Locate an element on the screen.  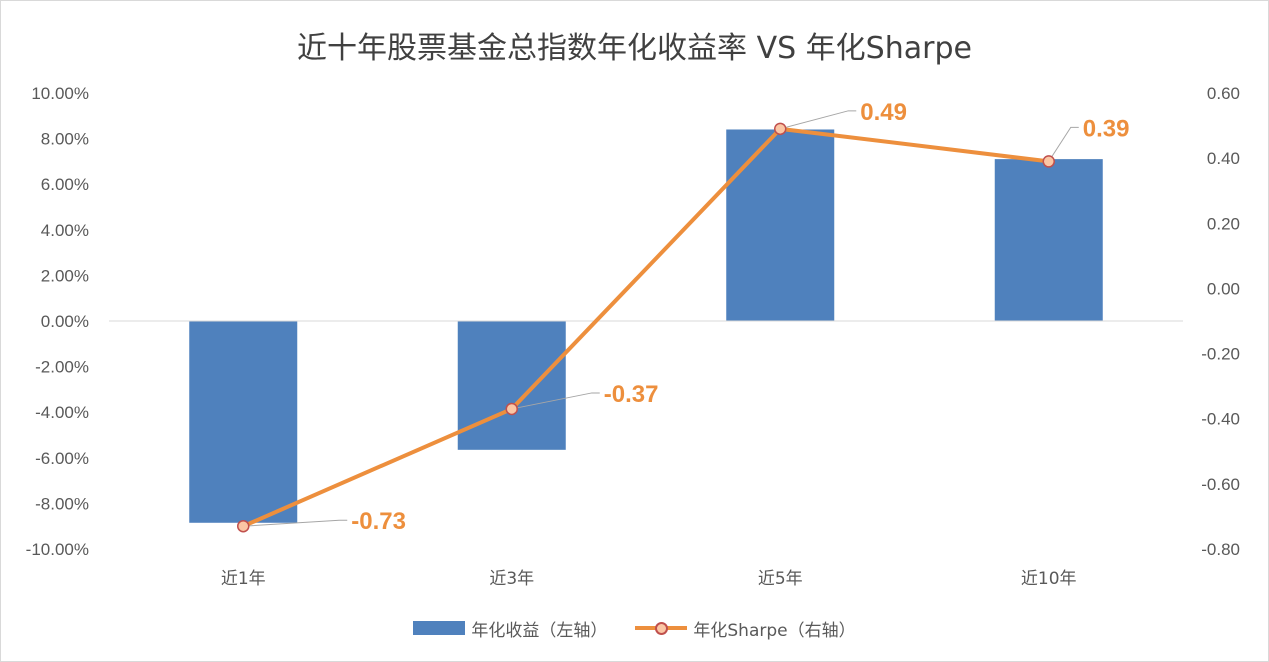
left-axis-tick-label: 6.00% is located at coordinates (65, 184).